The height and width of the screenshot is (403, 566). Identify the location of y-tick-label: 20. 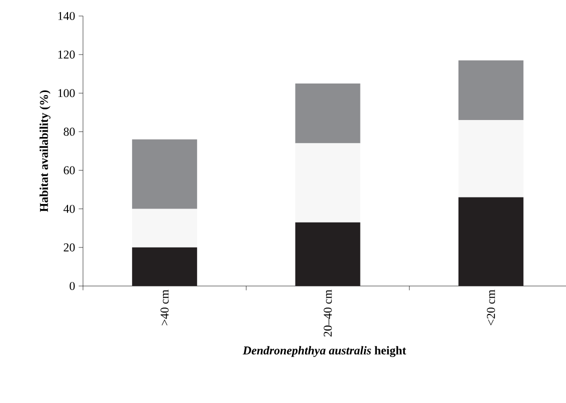
(69, 247).